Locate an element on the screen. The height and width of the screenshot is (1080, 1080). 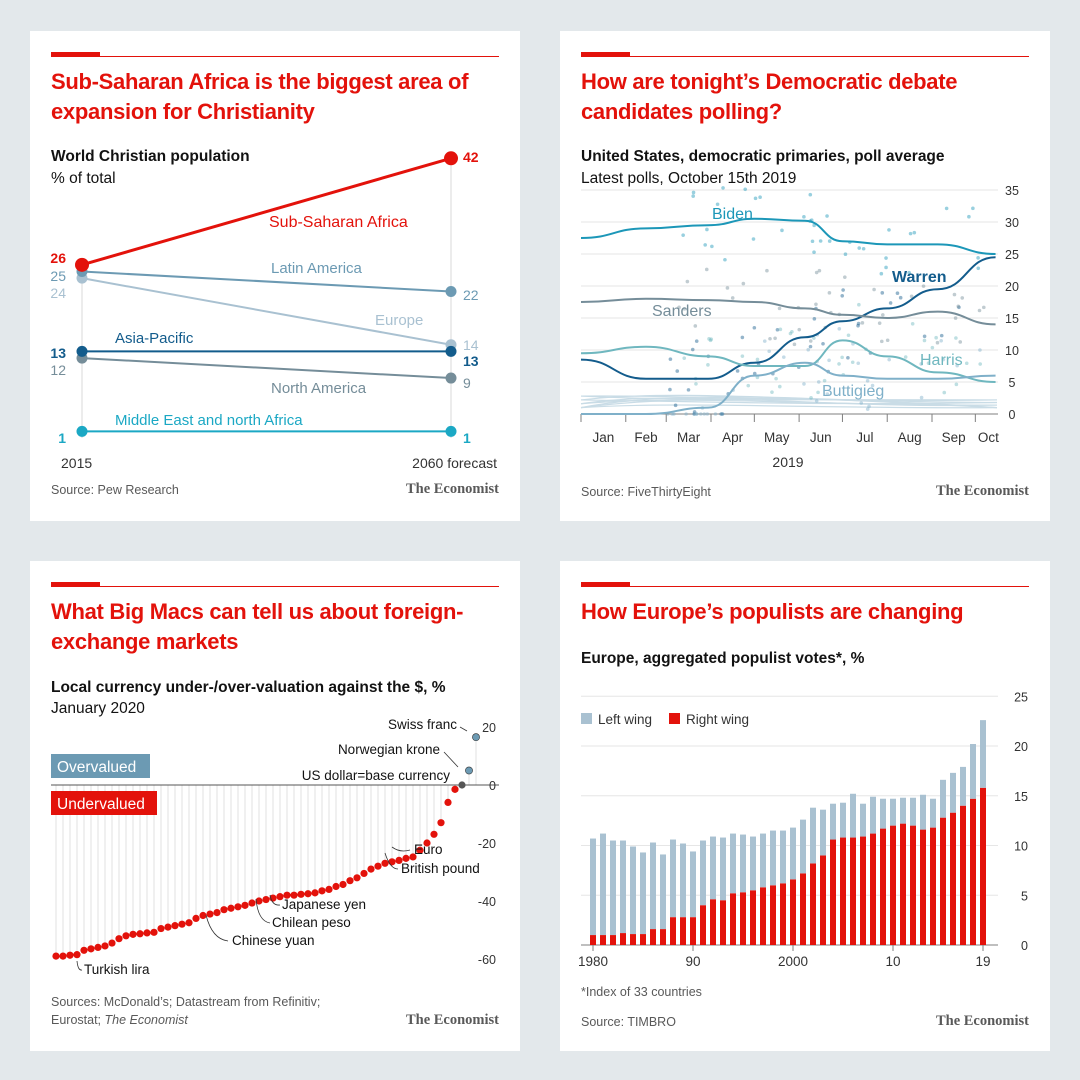
annotation-norwegian-krone: Norwegian krone is located at coordinates (389, 749).